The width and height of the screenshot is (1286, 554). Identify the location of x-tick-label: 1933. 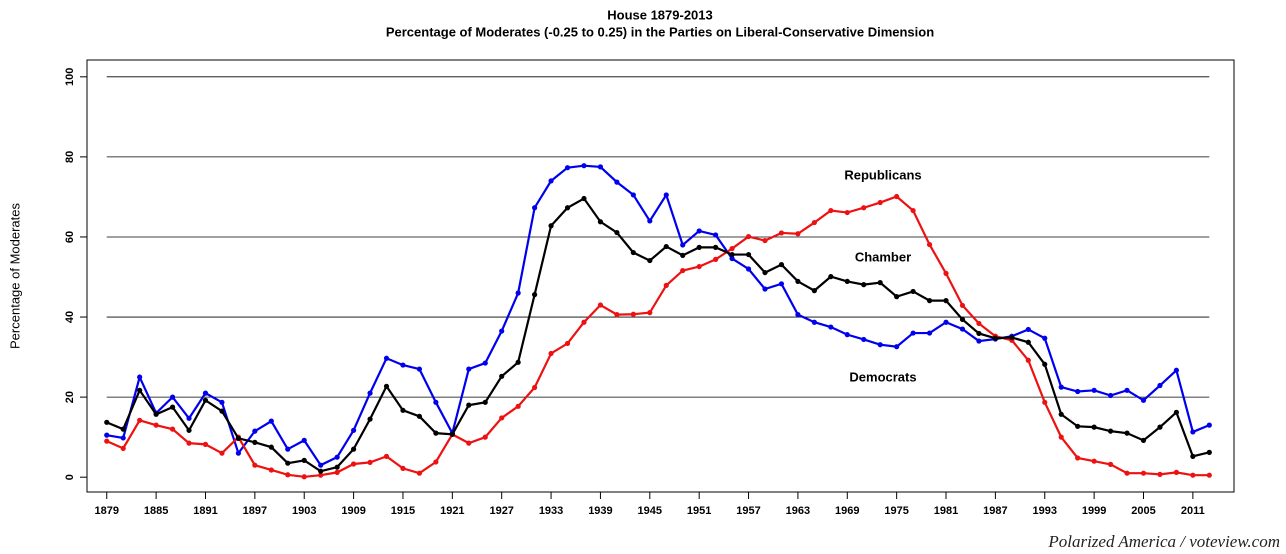
(551, 511).